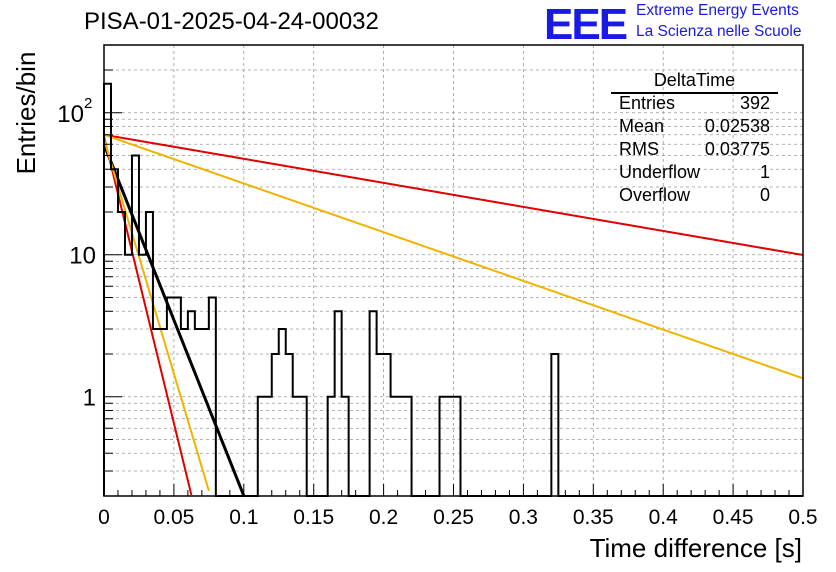 The height and width of the screenshot is (572, 836). Describe the element at coordinates (647, 103) in the screenshot. I see `stats-key: Entries` at that location.